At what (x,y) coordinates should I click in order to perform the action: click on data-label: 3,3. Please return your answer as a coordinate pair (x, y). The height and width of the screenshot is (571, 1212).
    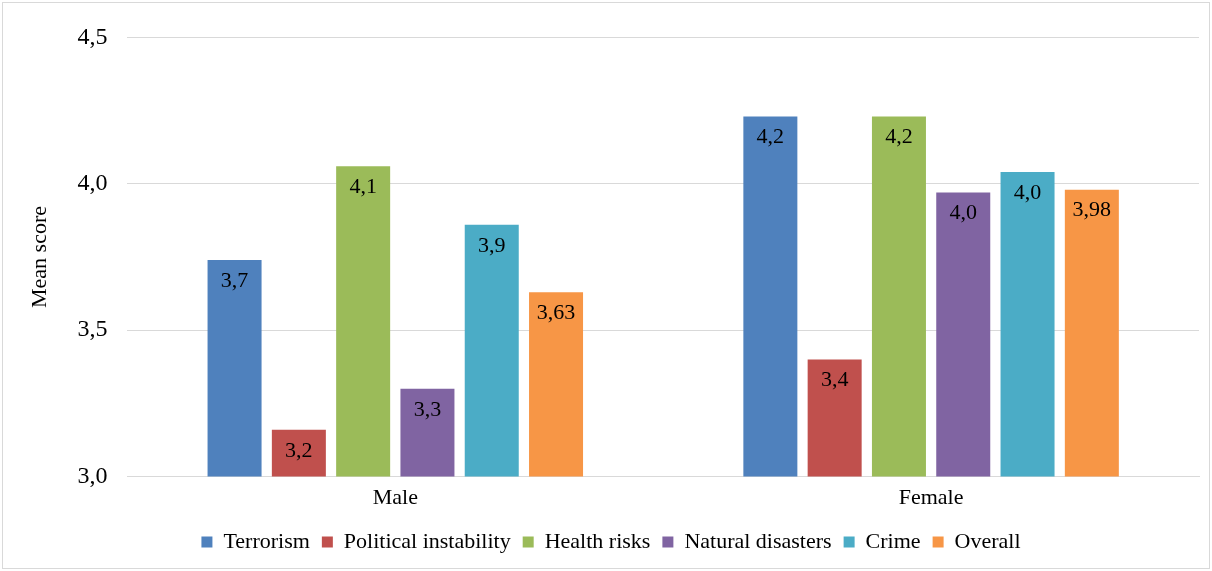
    Looking at the image, I should click on (427, 408).